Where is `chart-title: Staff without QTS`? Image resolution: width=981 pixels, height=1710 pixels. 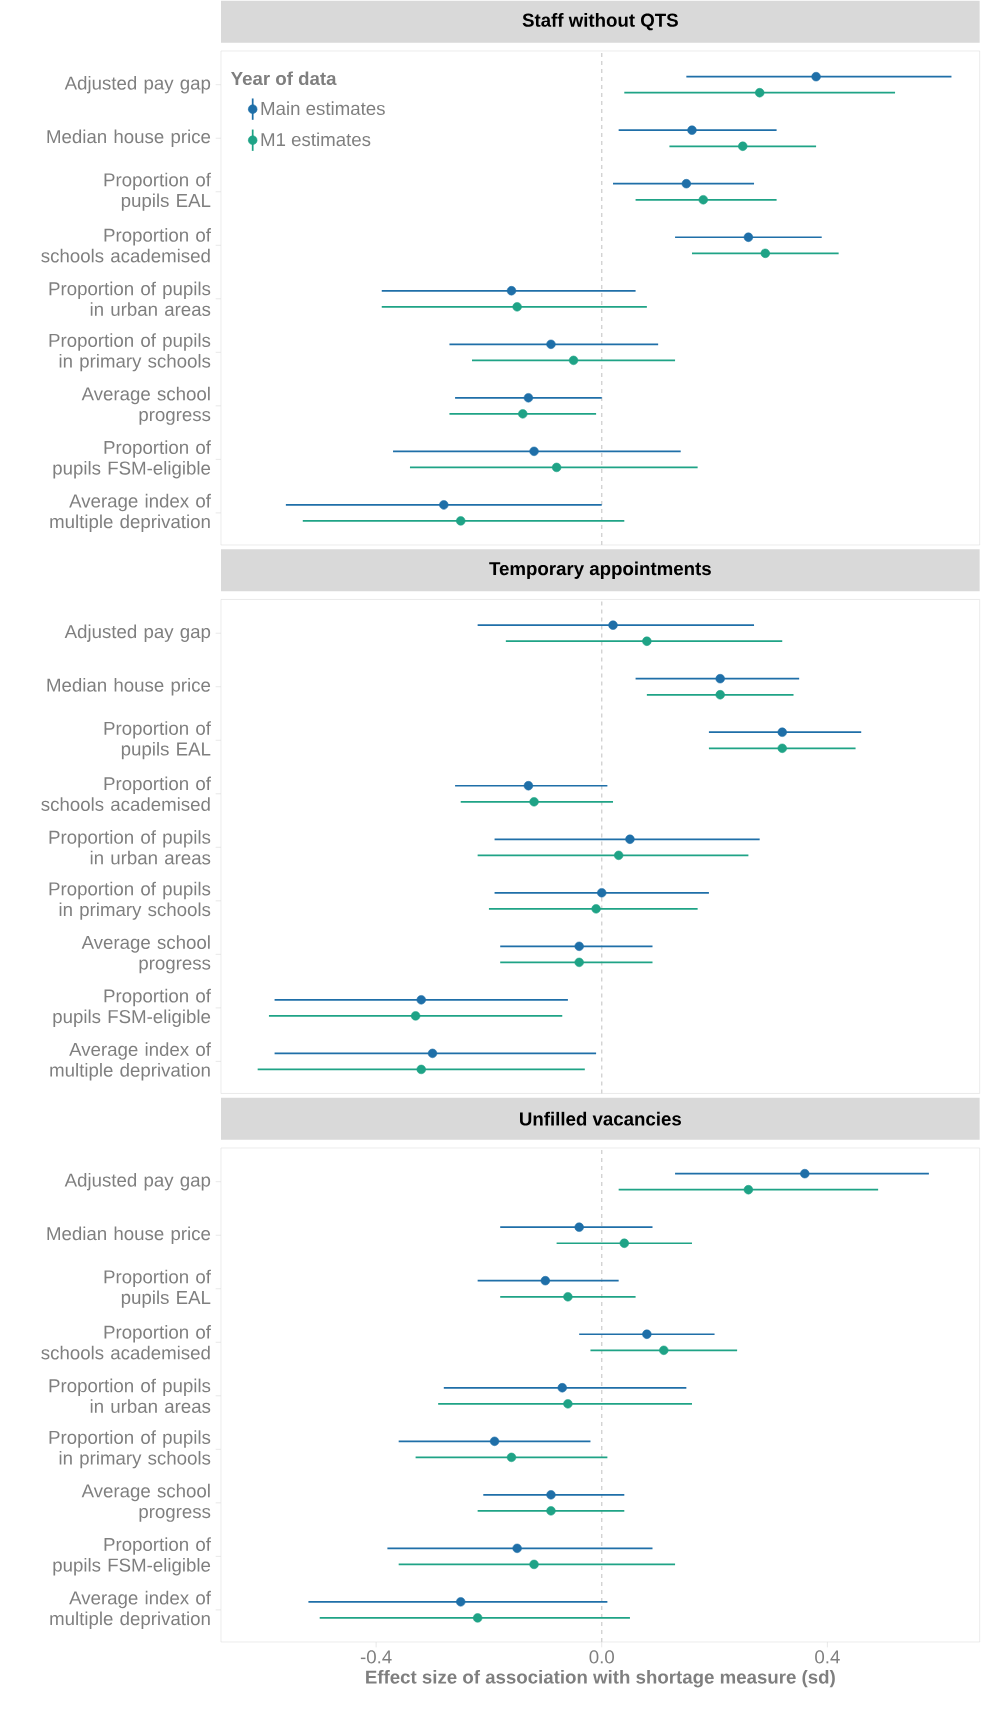
chart-title: Staff without QTS is located at coordinates (600, 22).